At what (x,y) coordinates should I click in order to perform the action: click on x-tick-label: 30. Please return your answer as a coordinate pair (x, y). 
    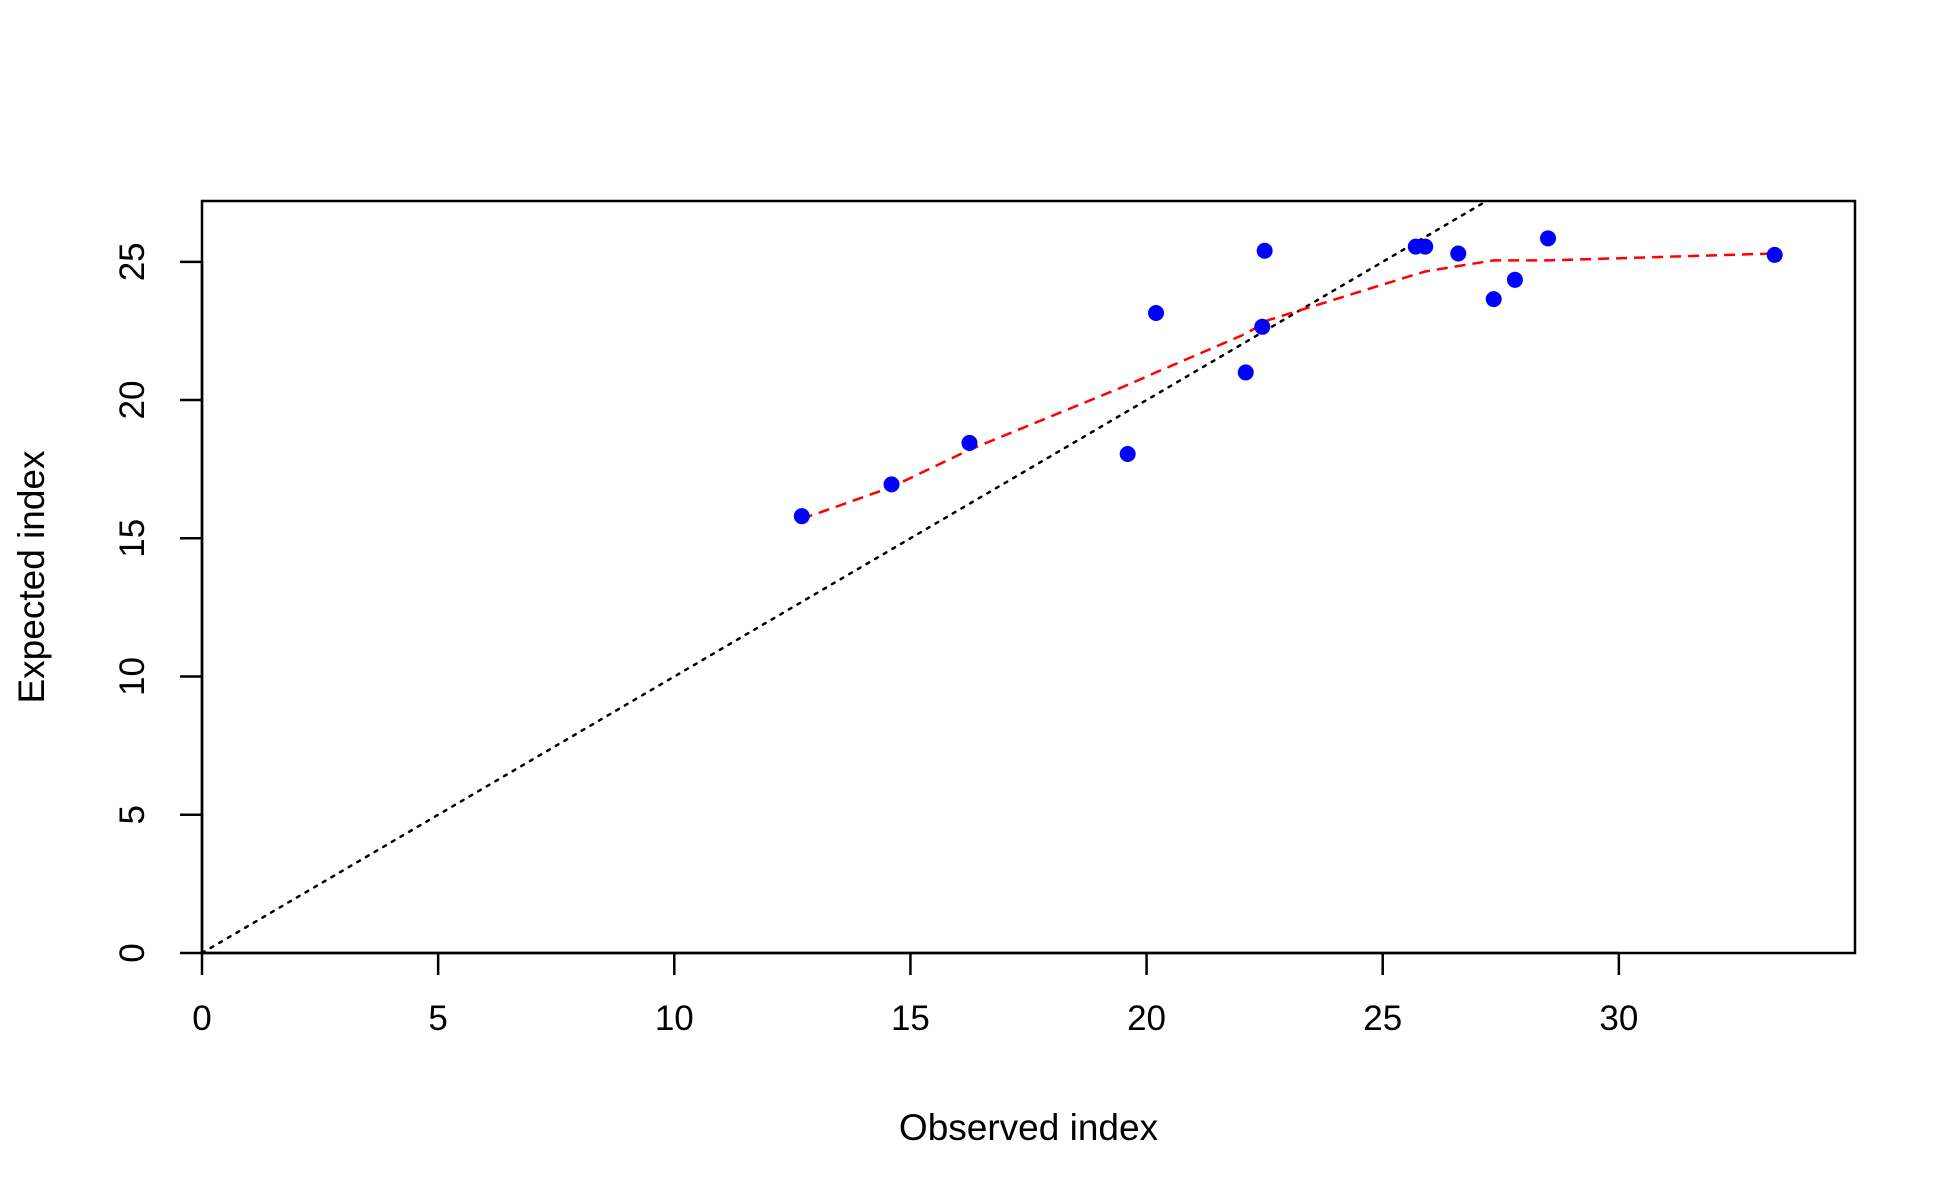
    Looking at the image, I should click on (1618, 1018).